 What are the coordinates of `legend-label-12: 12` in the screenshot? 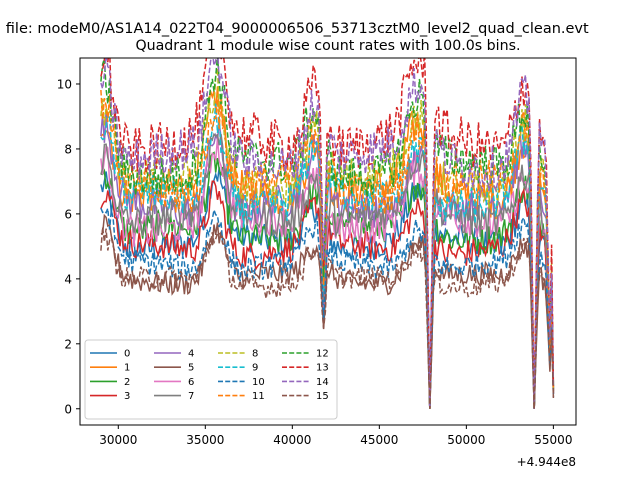 It's located at (322, 354).